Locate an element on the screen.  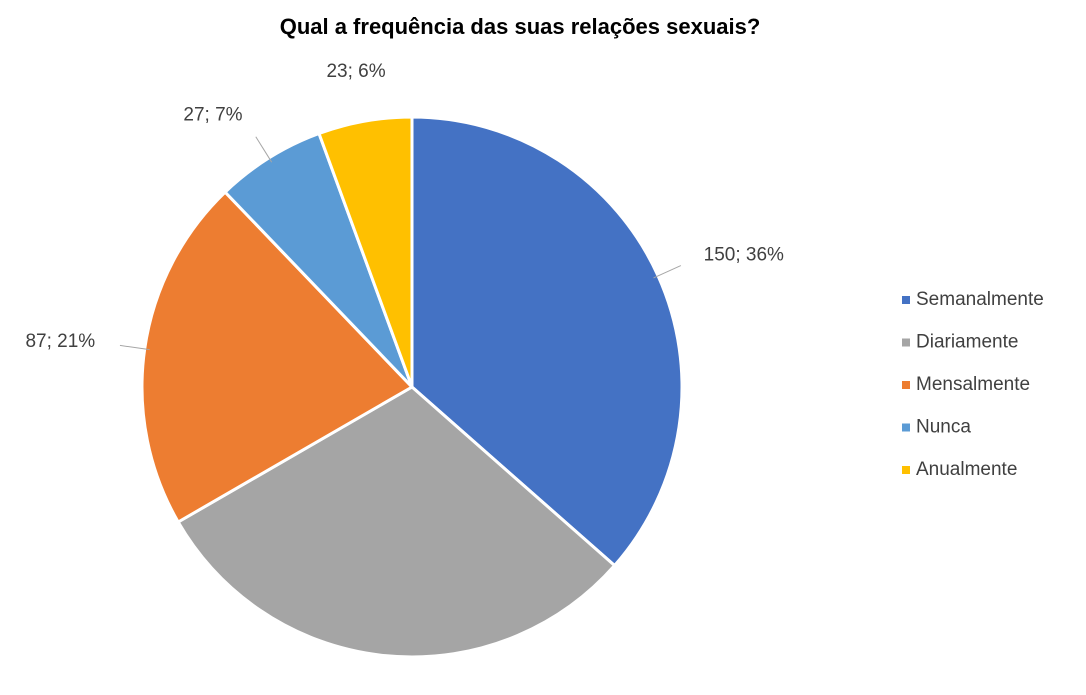
data-label: 23; 6% is located at coordinates (355, 71).